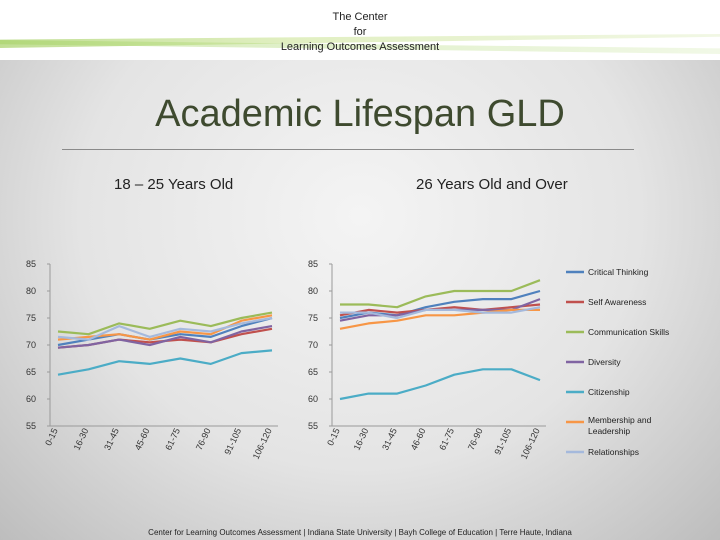  What do you see at coordinates (617, 302) in the screenshot?
I see `legend-label: Self Awareness` at bounding box center [617, 302].